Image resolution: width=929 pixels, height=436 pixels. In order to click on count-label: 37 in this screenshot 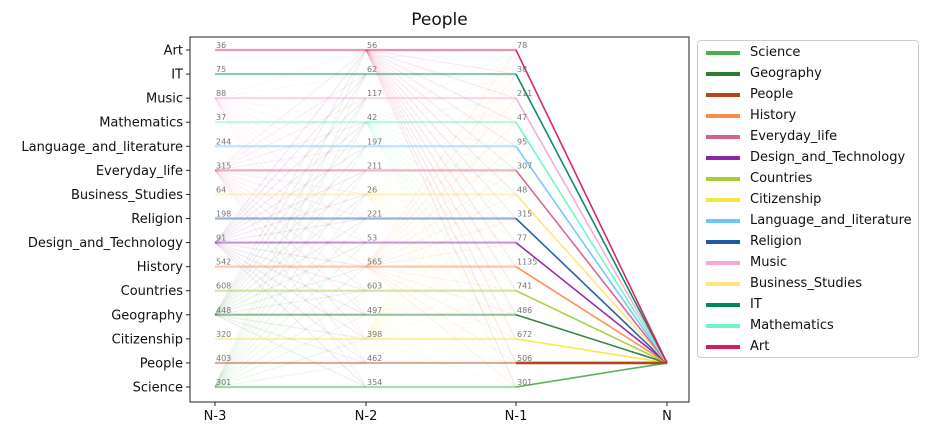, I will do `click(221, 117)`.